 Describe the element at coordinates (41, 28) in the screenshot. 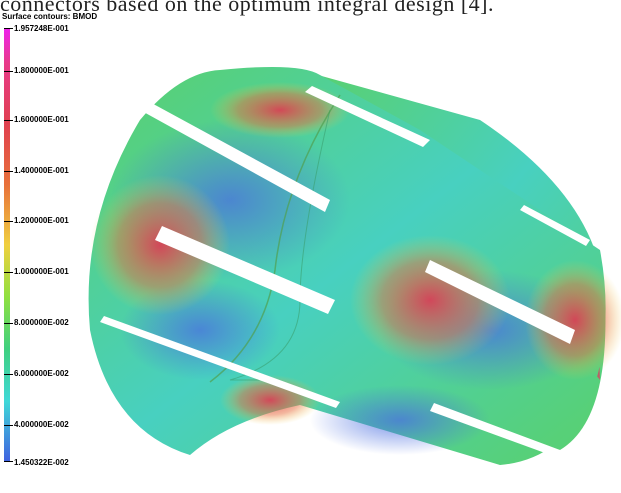

I see `colorbar-label-max: 1.957248E-001` at that location.